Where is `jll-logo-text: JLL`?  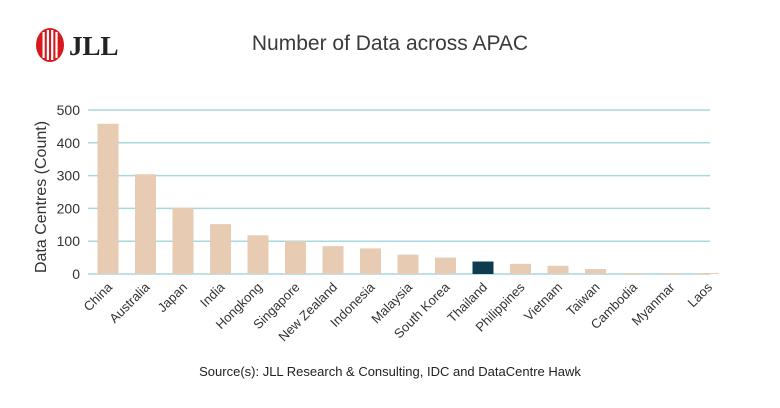
jll-logo-text: JLL is located at coordinates (94, 46).